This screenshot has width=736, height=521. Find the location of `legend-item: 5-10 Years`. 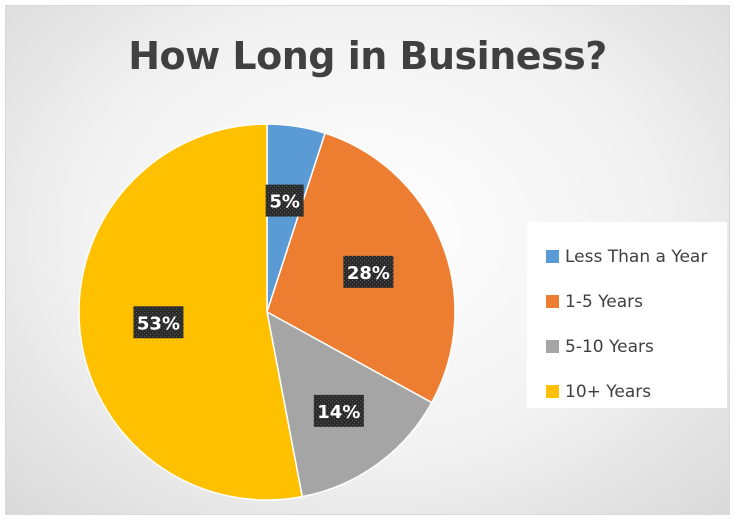

legend-item: 5-10 Years is located at coordinates (627, 346).